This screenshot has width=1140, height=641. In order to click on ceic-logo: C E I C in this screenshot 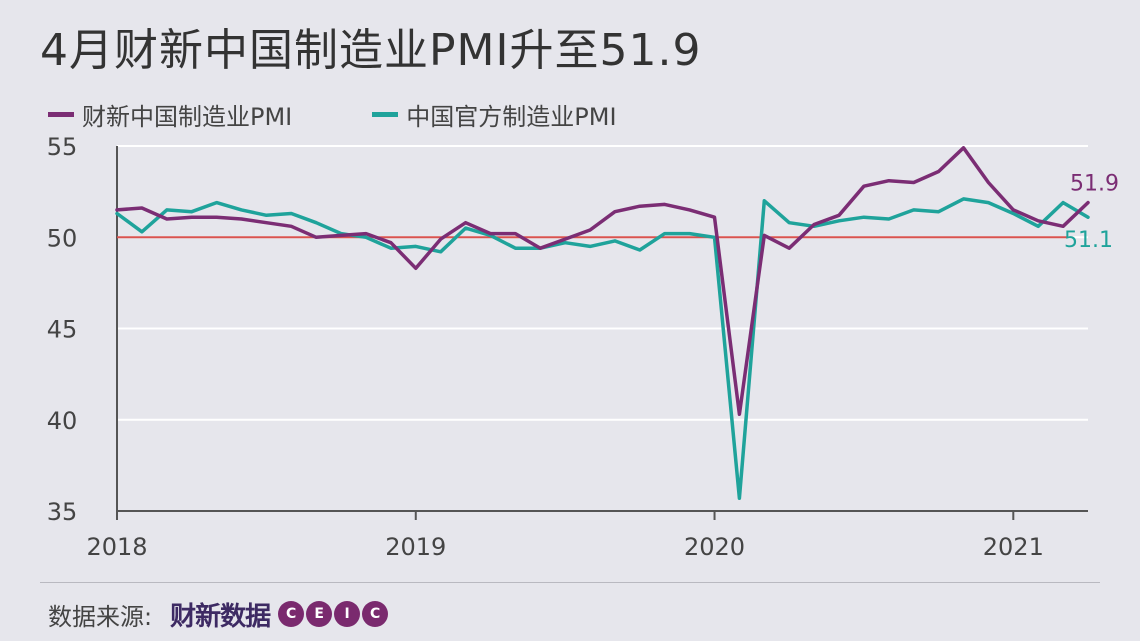, I will do `click(334, 614)`.